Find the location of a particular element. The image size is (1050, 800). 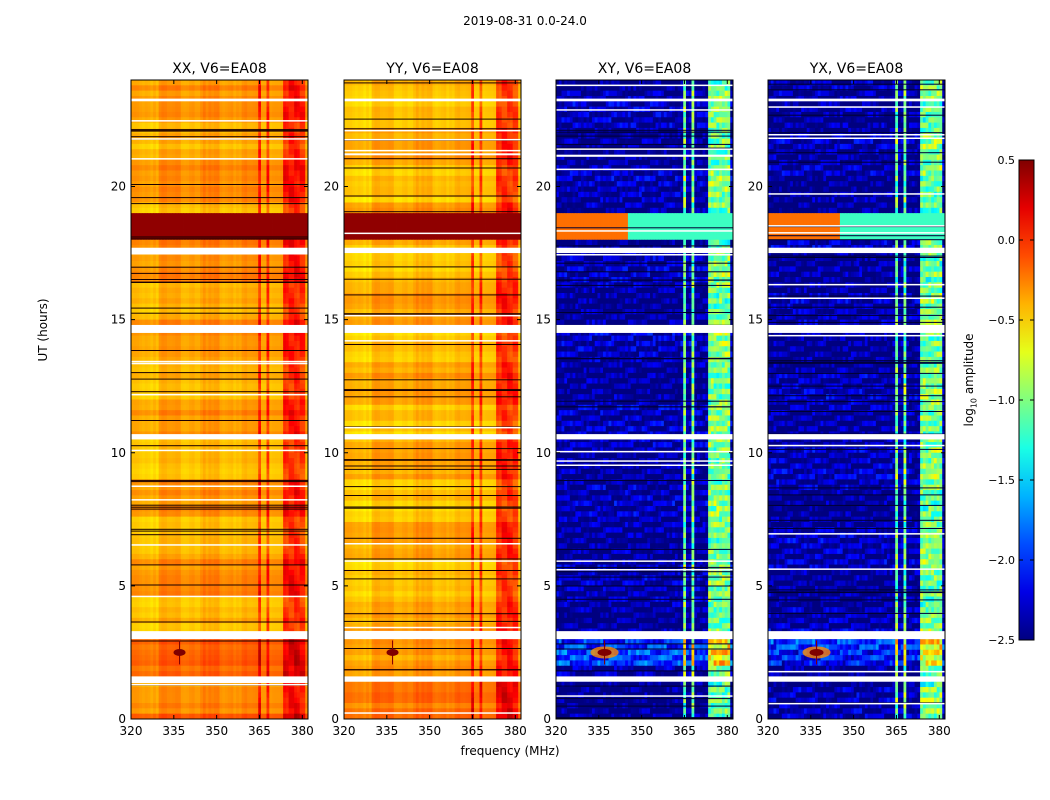

colorbar-label: log10 amplitude is located at coordinates (970, 380).